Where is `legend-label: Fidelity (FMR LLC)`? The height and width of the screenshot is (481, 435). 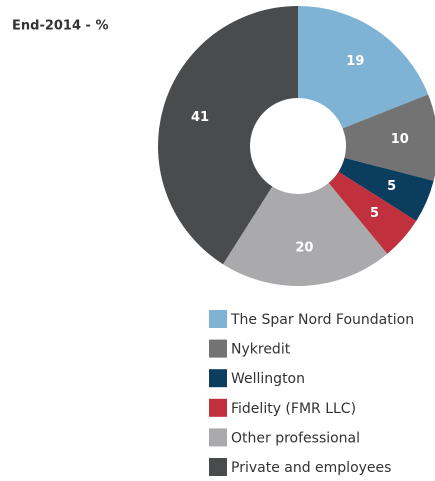
legend-label: Fidelity (FMR LLC) is located at coordinates (293, 409).